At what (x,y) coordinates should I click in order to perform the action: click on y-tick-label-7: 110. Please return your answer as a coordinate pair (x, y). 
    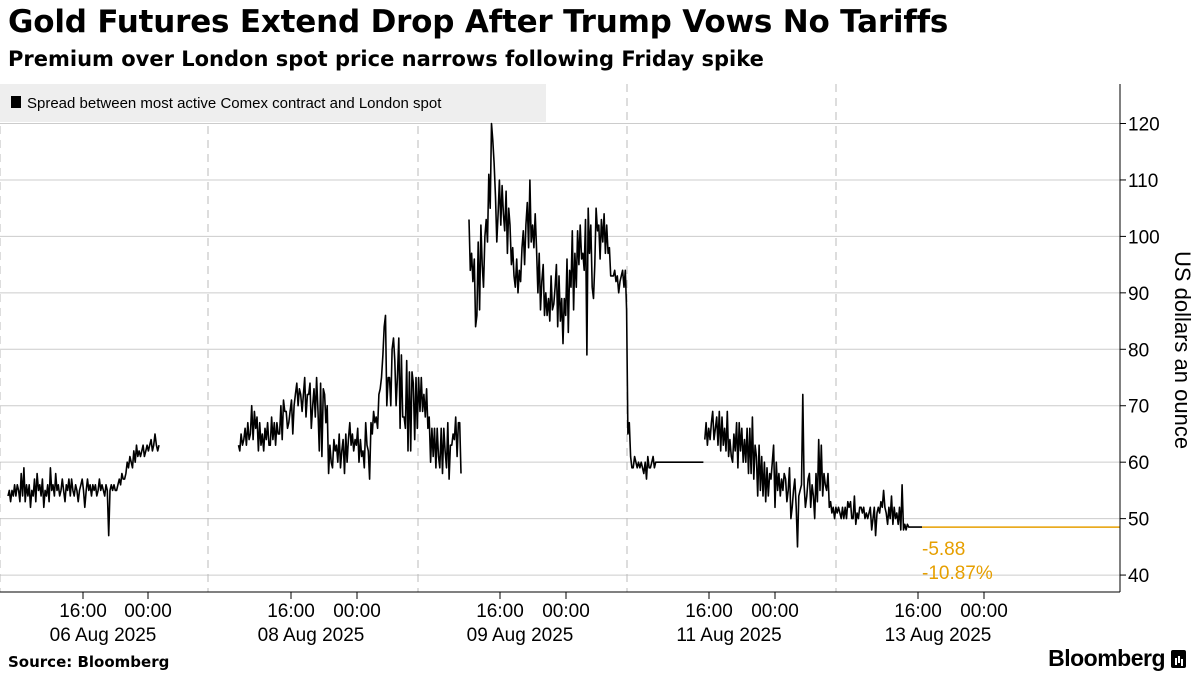
    Looking at the image, I should click on (1143, 181).